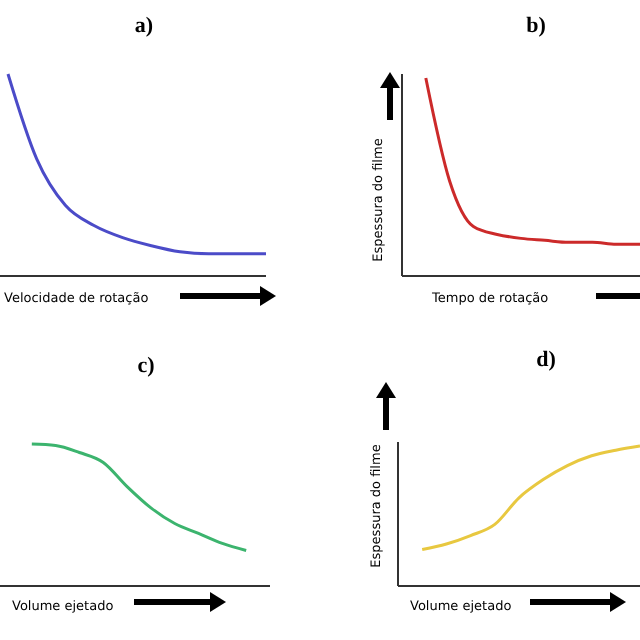 Image resolution: width=640 pixels, height=640 pixels. I want to click on chart-title: b), so click(536, 26).